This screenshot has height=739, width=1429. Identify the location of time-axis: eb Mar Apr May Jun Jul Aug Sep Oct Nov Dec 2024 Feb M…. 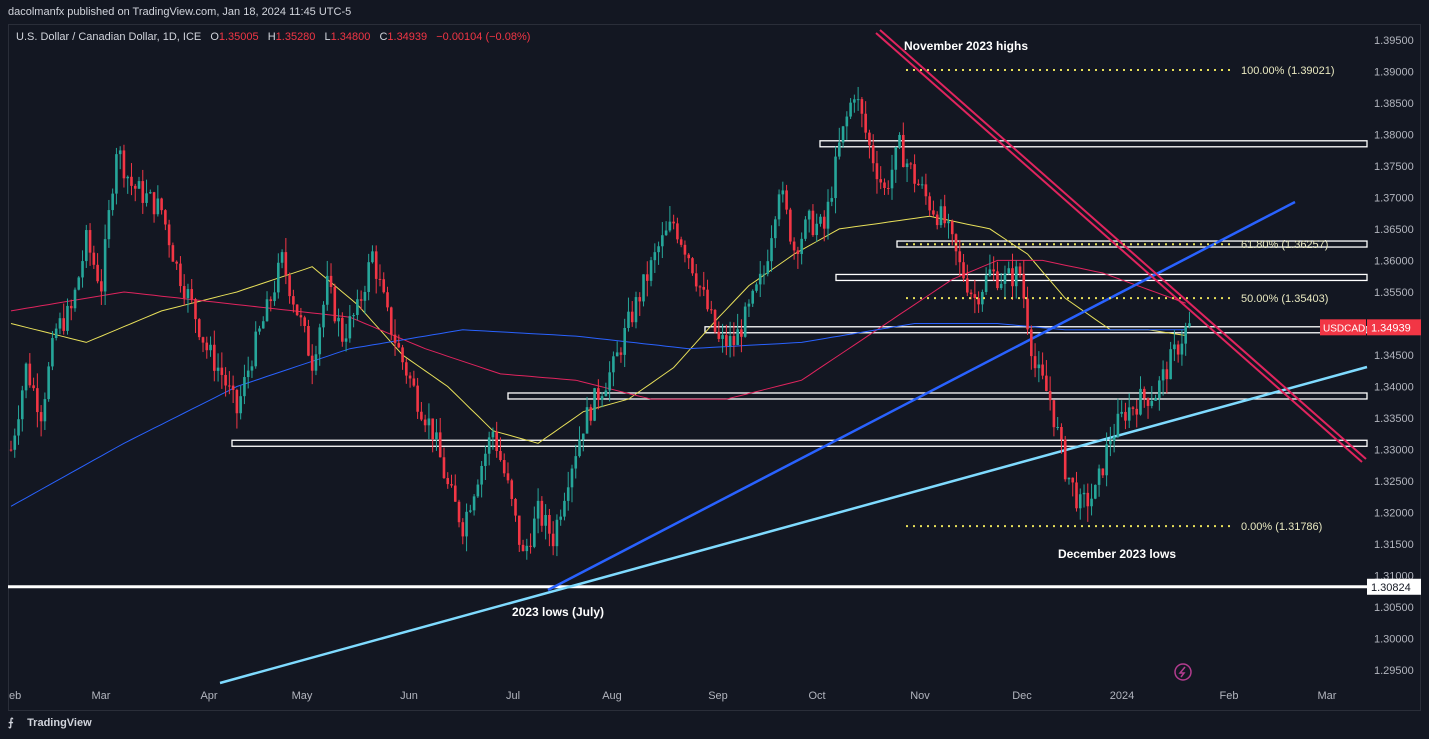
(673, 696).